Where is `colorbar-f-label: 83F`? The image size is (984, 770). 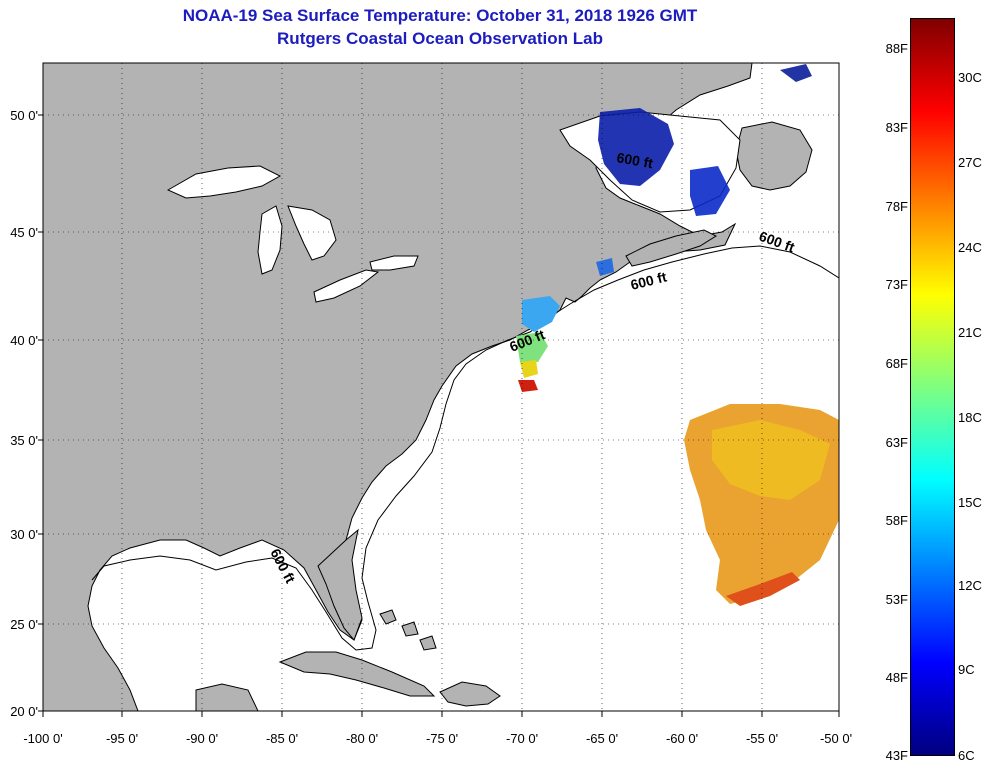
colorbar-f-label: 83F is located at coordinates (896, 127).